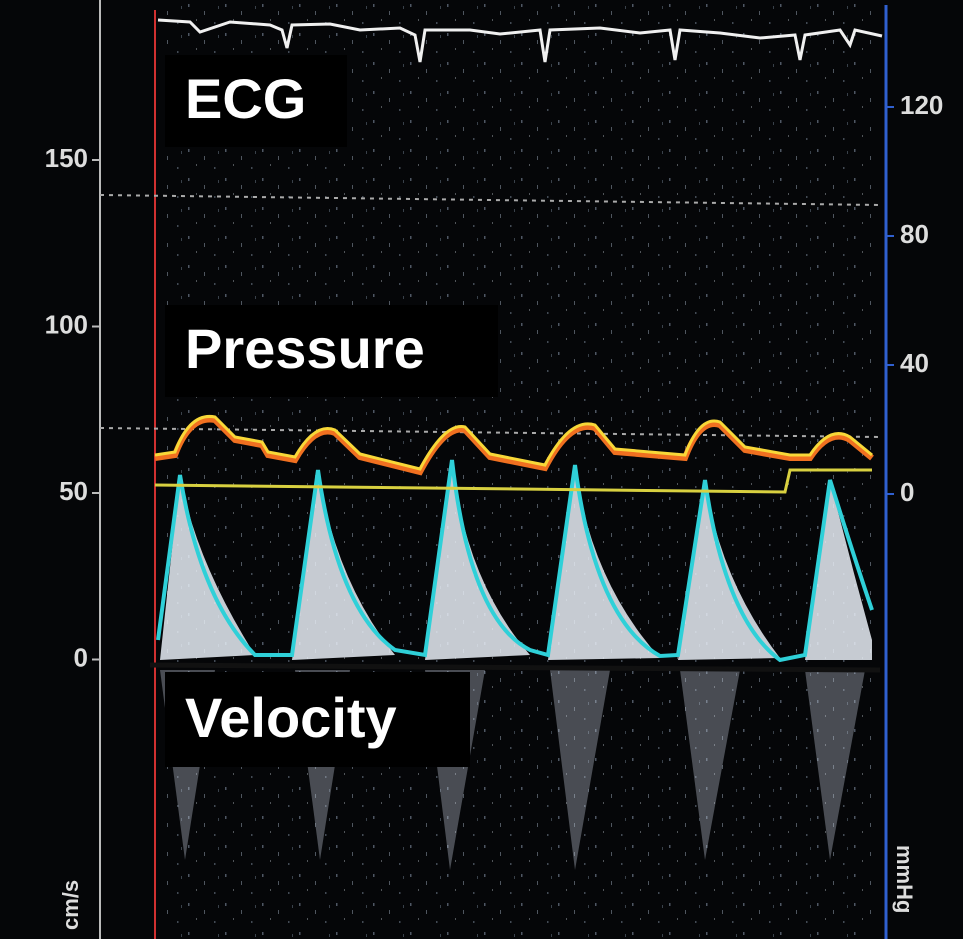 The image size is (963, 939). What do you see at coordinates (513, 481) in the screenshot?
I see `reference-pressure` at bounding box center [513, 481].